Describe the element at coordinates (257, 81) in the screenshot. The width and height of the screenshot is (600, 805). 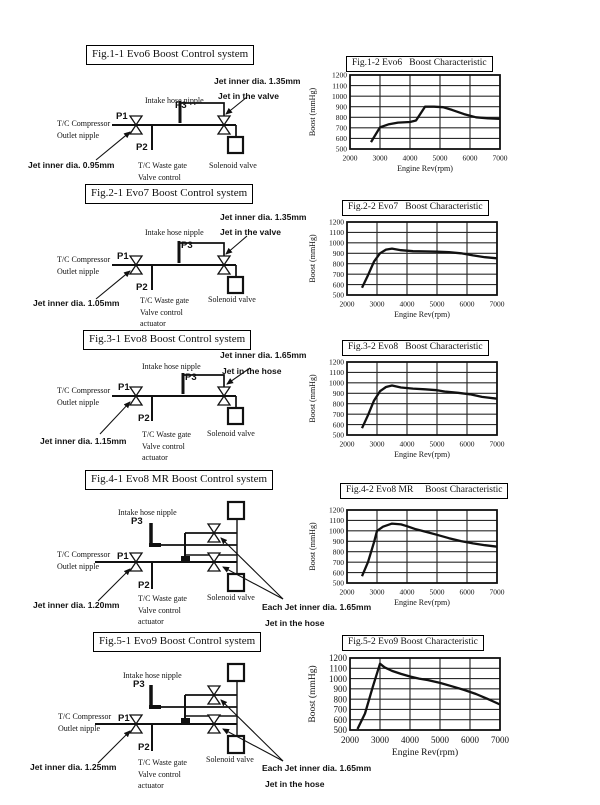
I see `label-jet-top-dia: Jet inner dia. 1.35mm` at that location.